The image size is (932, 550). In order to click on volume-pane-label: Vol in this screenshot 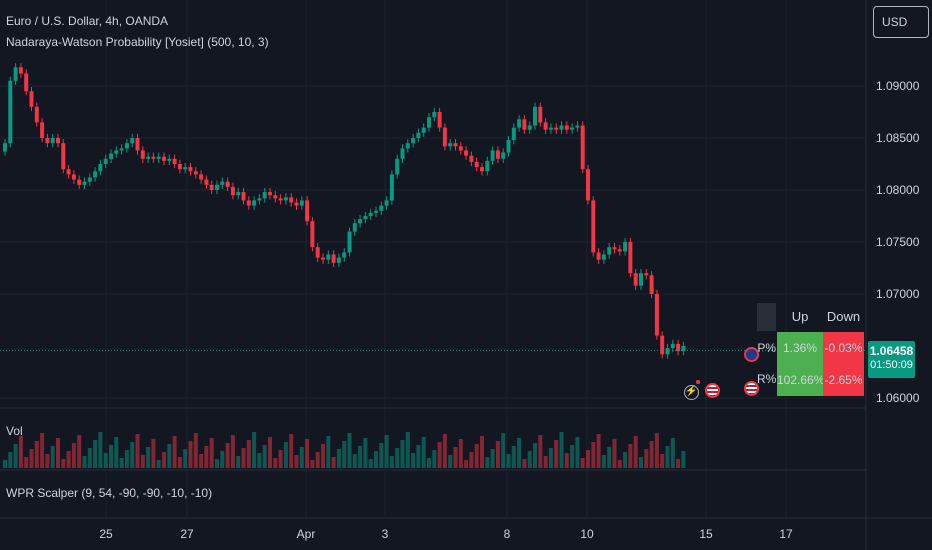, I will do `click(14, 431)`.